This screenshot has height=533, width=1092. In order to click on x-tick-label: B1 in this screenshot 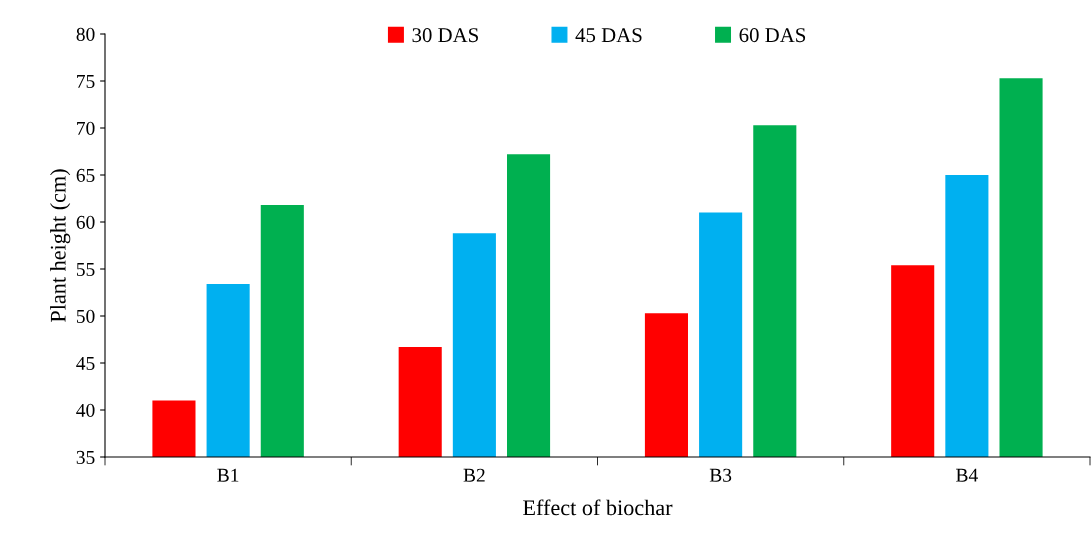, I will do `click(228, 475)`.